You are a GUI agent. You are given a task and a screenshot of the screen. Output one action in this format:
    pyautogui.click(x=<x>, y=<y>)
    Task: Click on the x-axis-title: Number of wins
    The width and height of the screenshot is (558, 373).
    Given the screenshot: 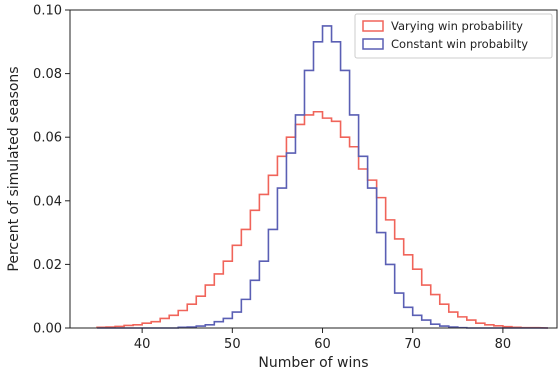 What is the action you would take?
    pyautogui.click(x=313, y=363)
    